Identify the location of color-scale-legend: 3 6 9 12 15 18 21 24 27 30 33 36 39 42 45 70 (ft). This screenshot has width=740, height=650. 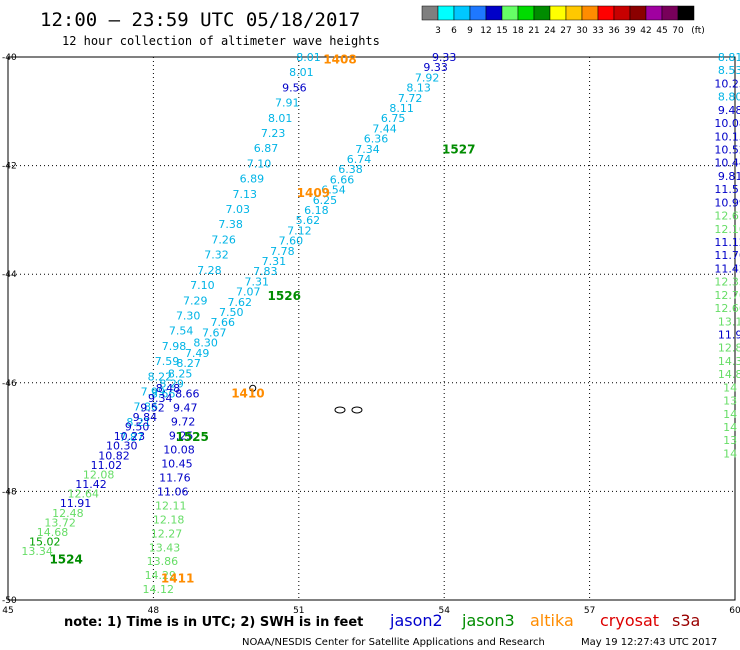
(563, 20).